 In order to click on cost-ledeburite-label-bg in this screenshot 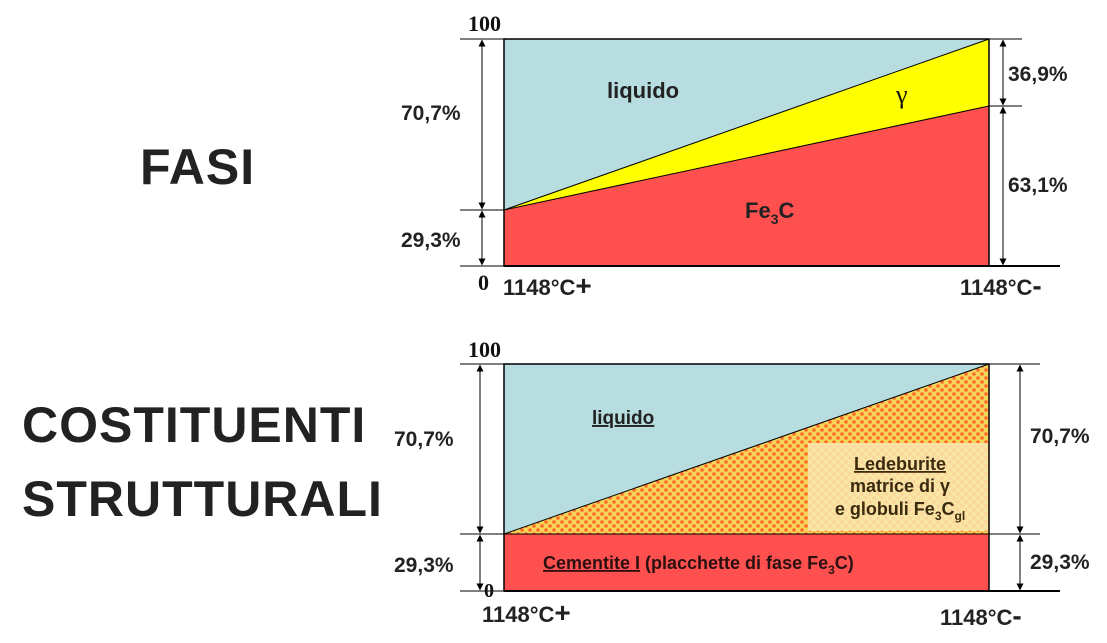, I will do `click(898, 487)`.